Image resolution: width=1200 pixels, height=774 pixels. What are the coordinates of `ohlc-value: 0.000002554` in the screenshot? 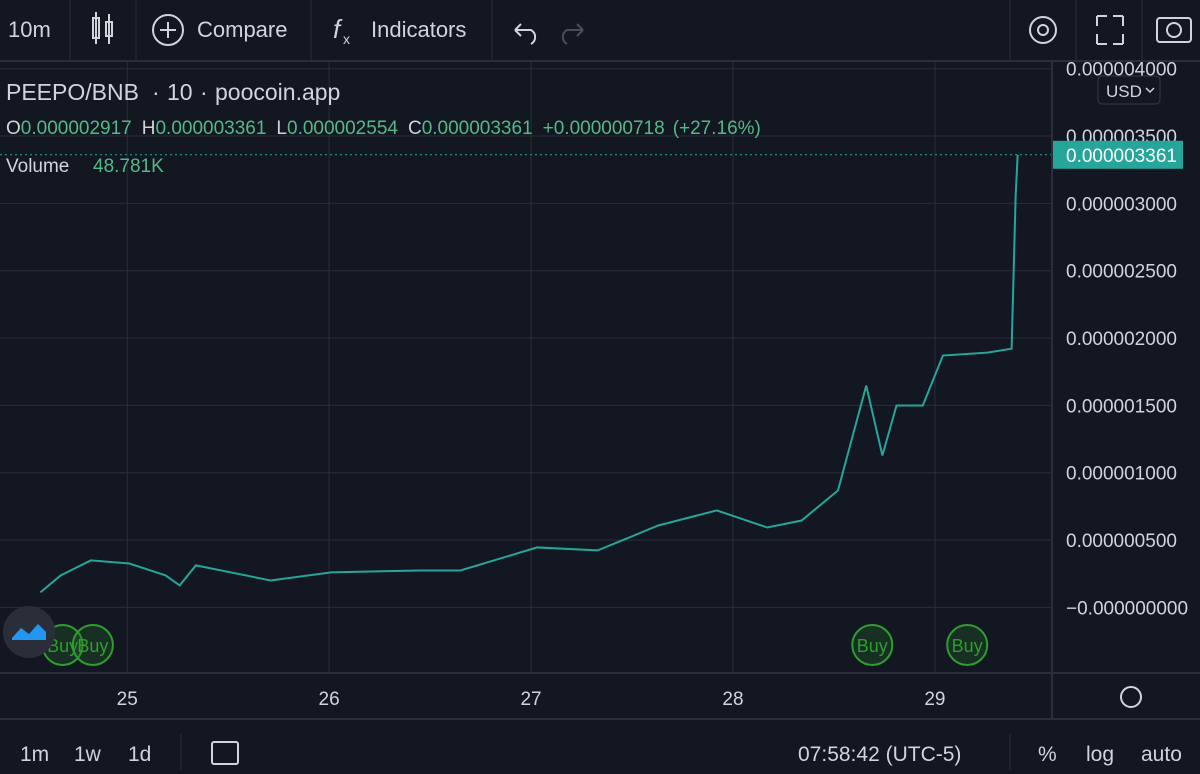 It's located at (342, 128).